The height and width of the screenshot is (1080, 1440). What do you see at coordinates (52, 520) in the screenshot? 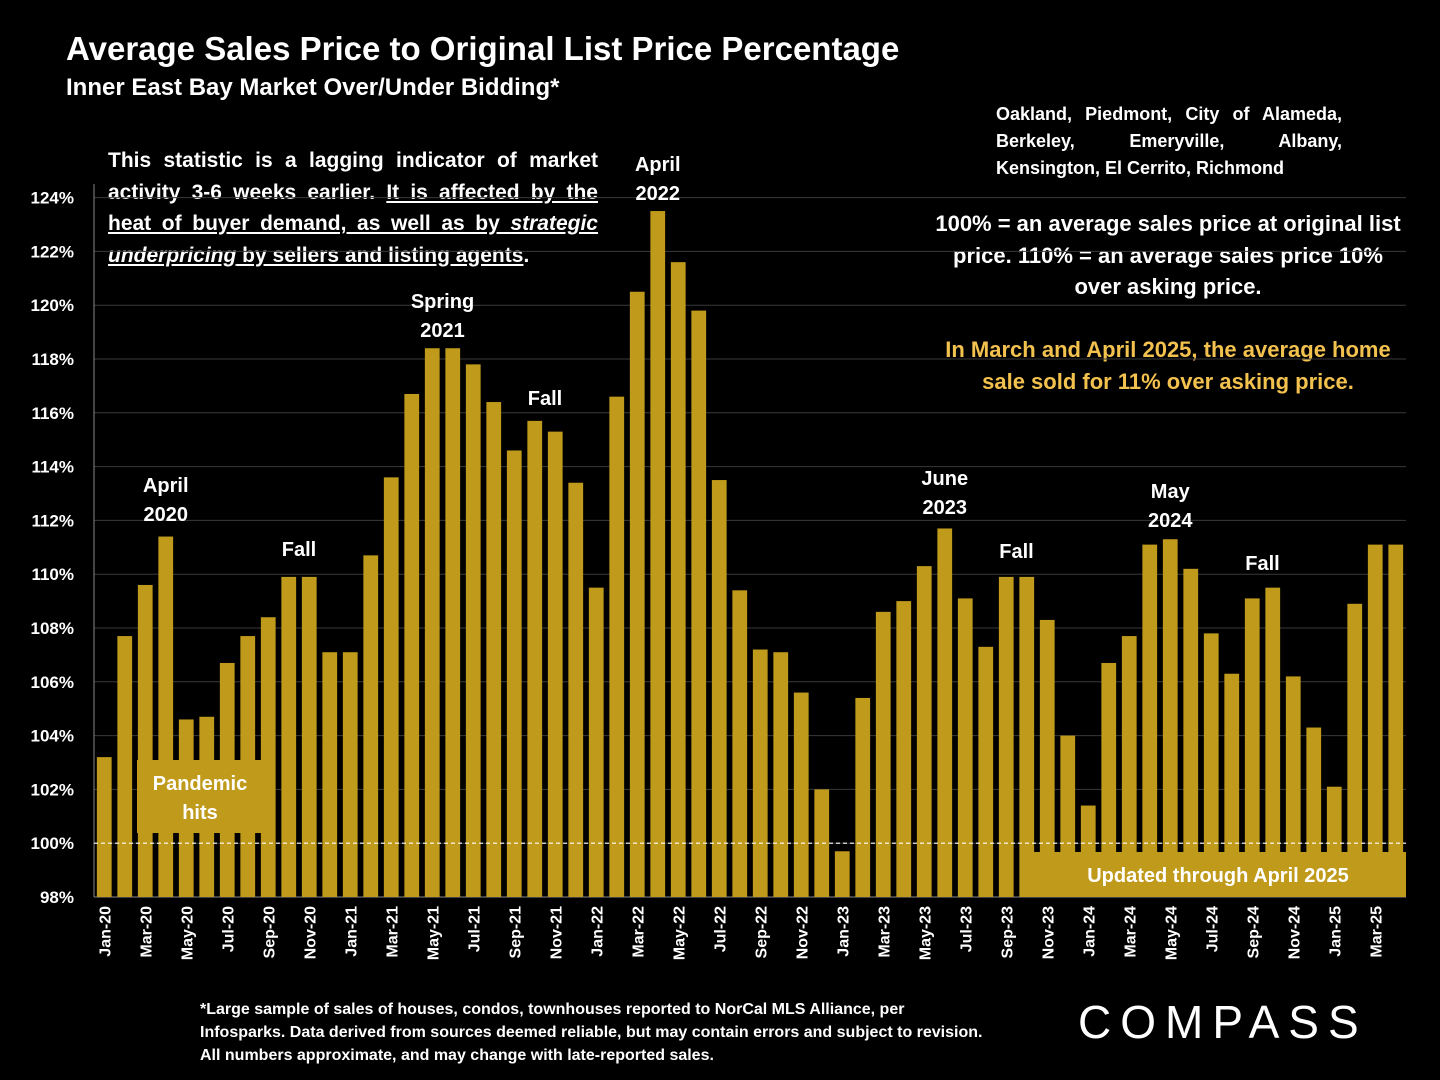
I see `y-tick-label: 112%` at bounding box center [52, 520].